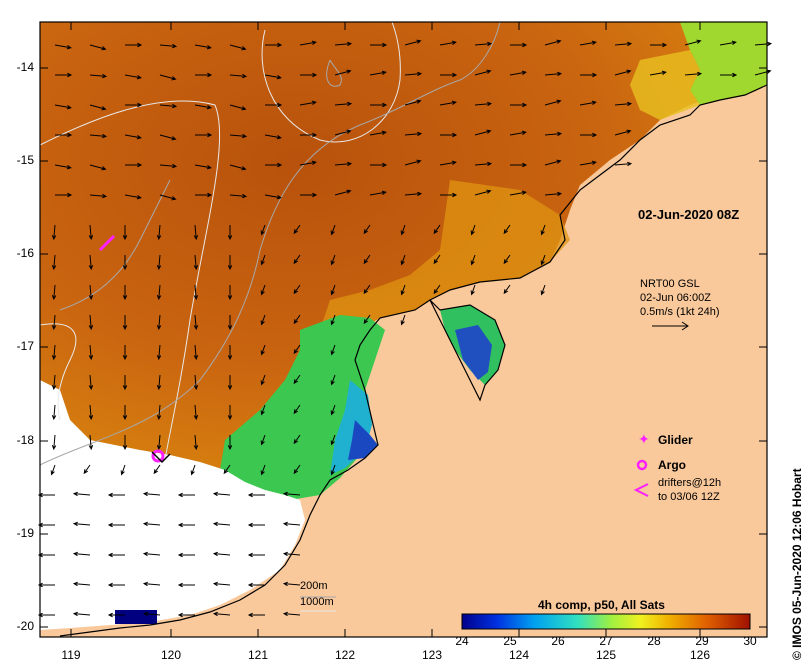 Image resolution: width=809 pixels, height=672 pixels. I want to click on longitude-tick-label: 126, so click(700, 655).